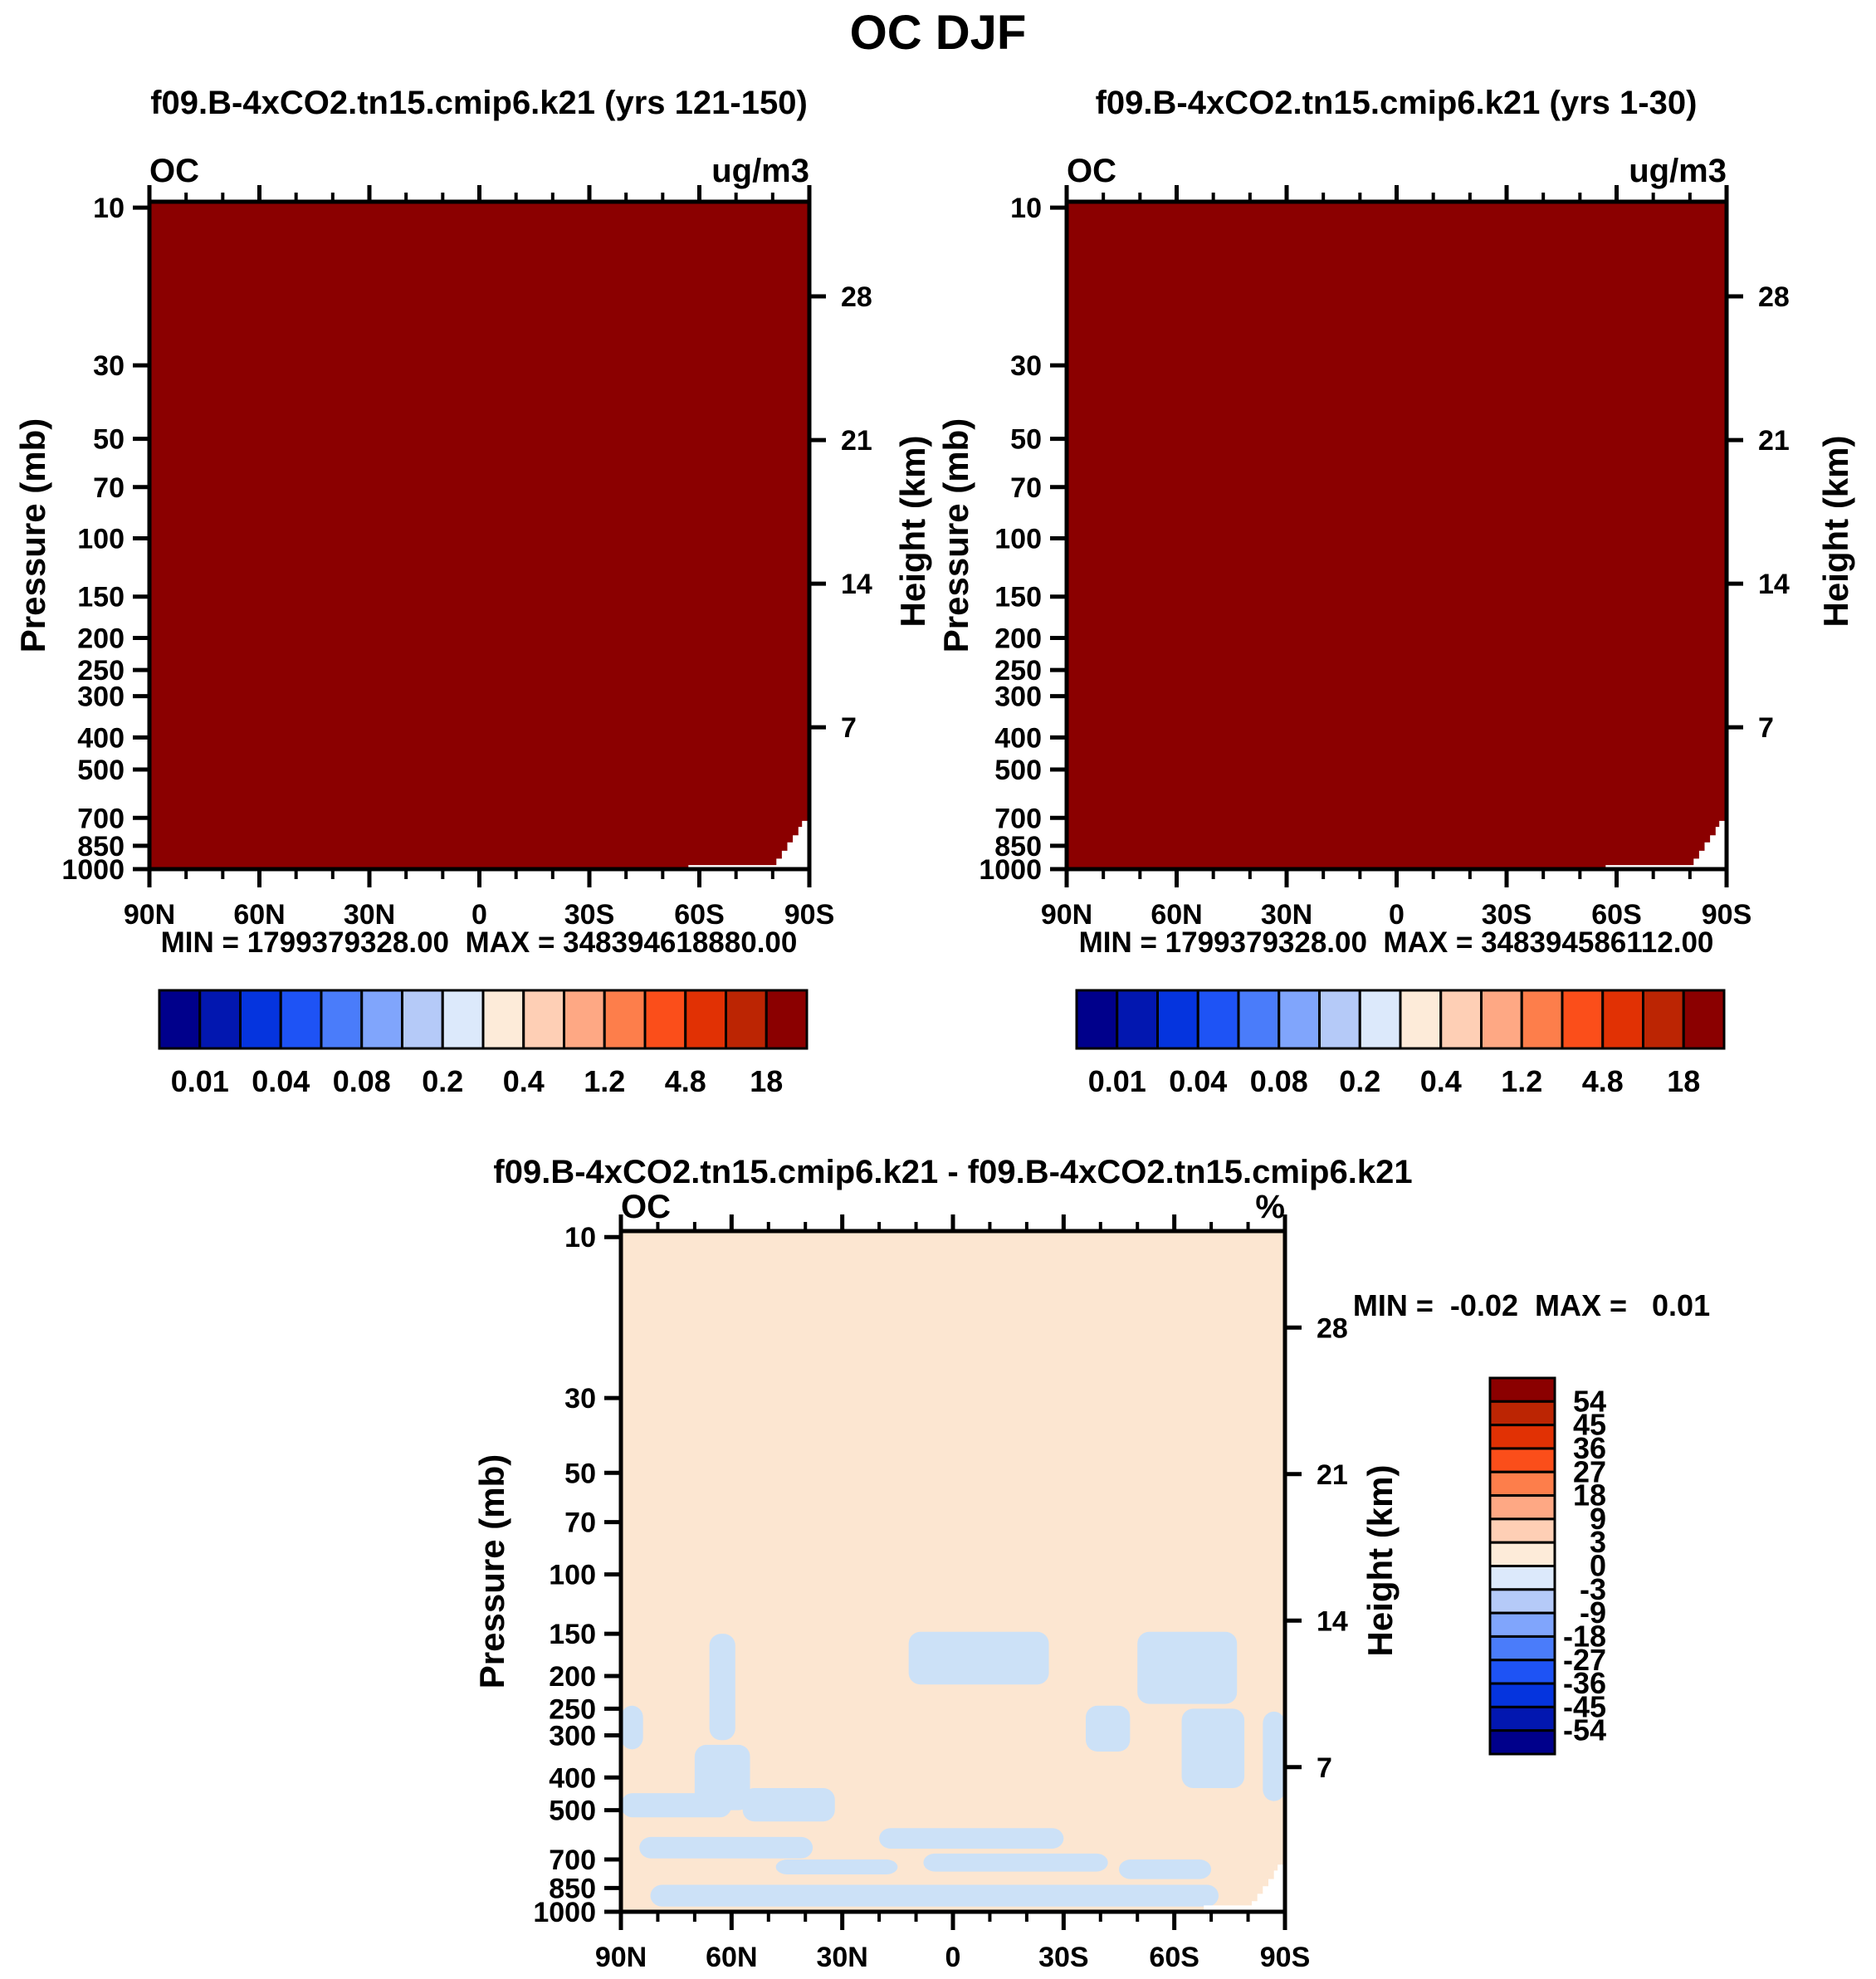 The image size is (1876, 1979). What do you see at coordinates (281, 1081) in the screenshot?
I see `colorbar-tick-label: 0.04` at bounding box center [281, 1081].